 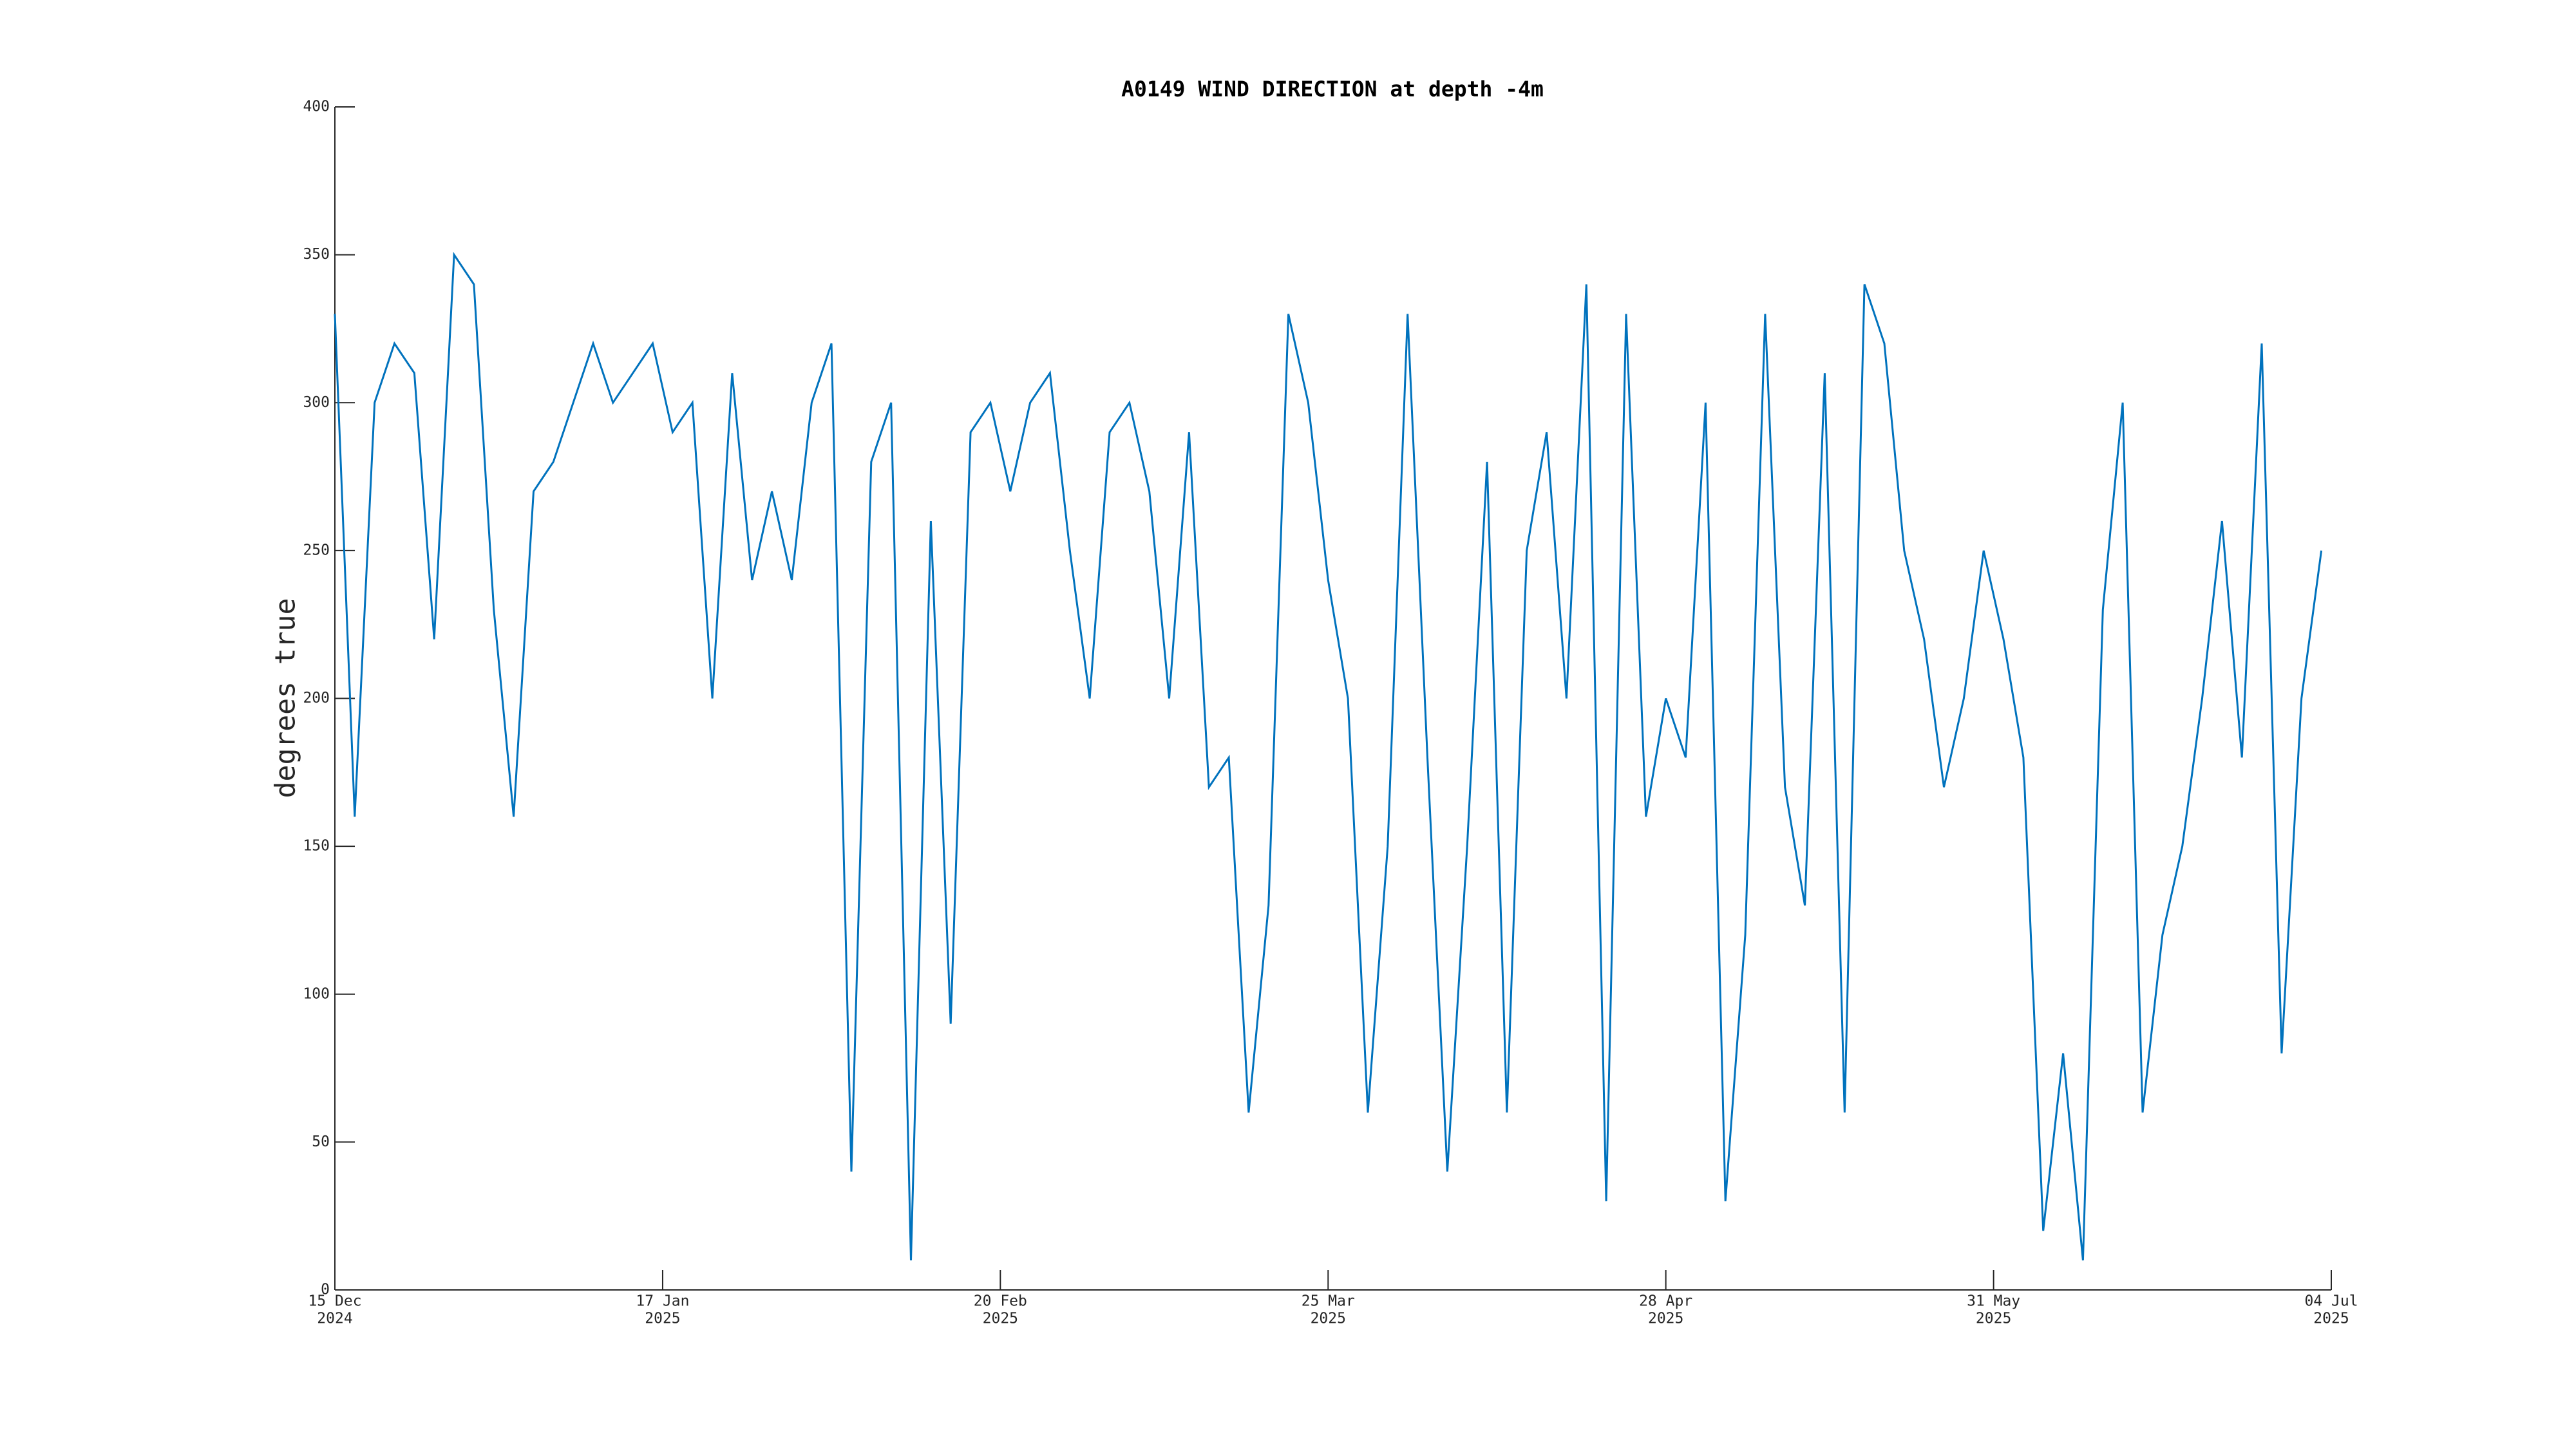 I want to click on y-tick-label: 150, so click(x=317, y=846).